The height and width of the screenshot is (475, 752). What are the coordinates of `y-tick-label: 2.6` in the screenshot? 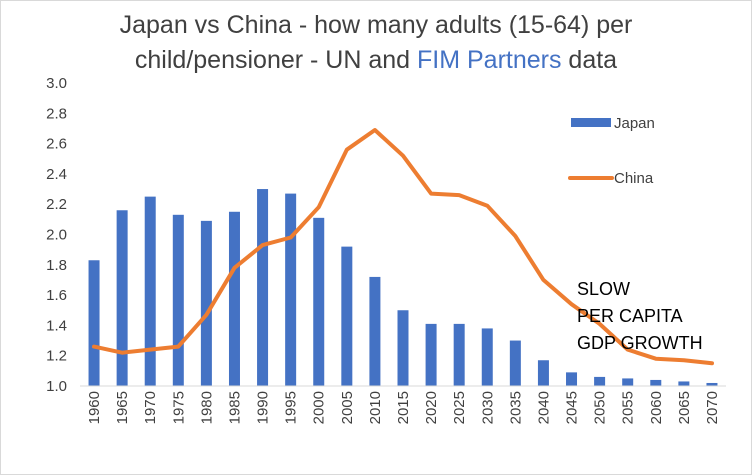 It's located at (56, 144).